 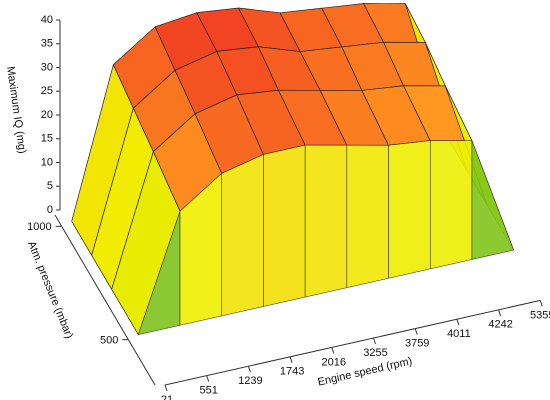 I want to click on x-tick-label: 3759, so click(x=417, y=344).